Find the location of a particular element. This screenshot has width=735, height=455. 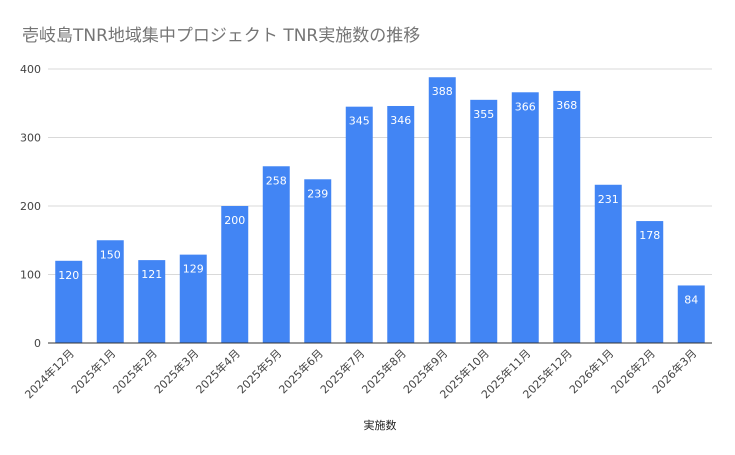

bar-data-label: 346 is located at coordinates (400, 120).